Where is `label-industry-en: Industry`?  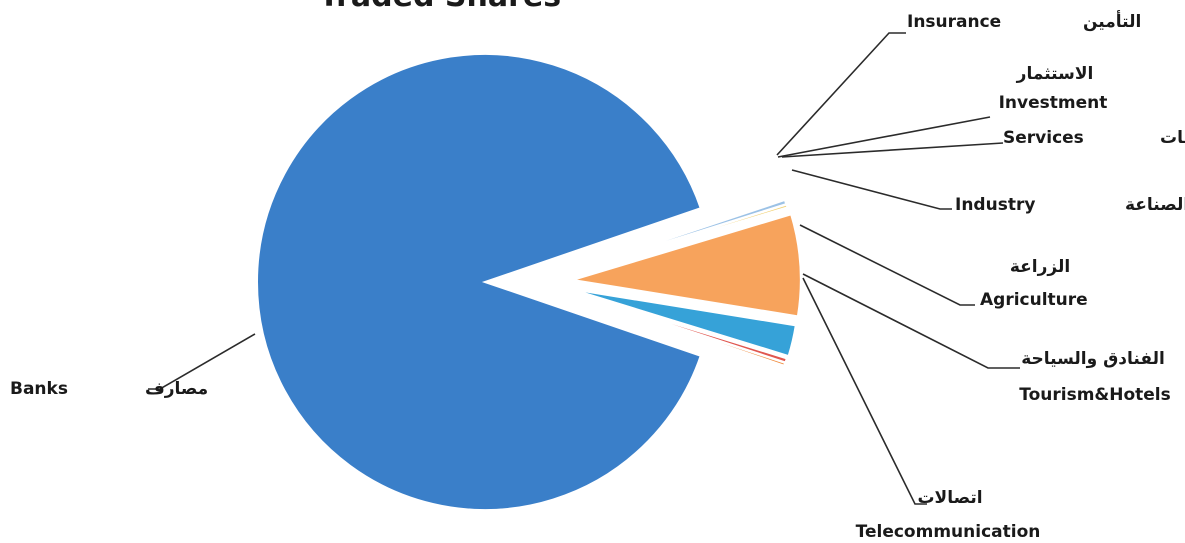 label-industry-en: Industry is located at coordinates (995, 205).